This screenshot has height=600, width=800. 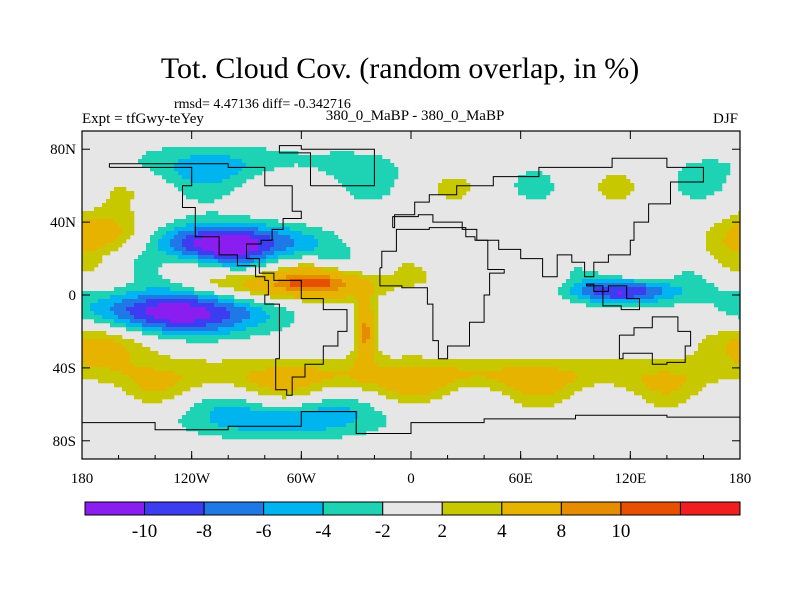 I want to click on colorbar-label: -8, so click(x=204, y=531).